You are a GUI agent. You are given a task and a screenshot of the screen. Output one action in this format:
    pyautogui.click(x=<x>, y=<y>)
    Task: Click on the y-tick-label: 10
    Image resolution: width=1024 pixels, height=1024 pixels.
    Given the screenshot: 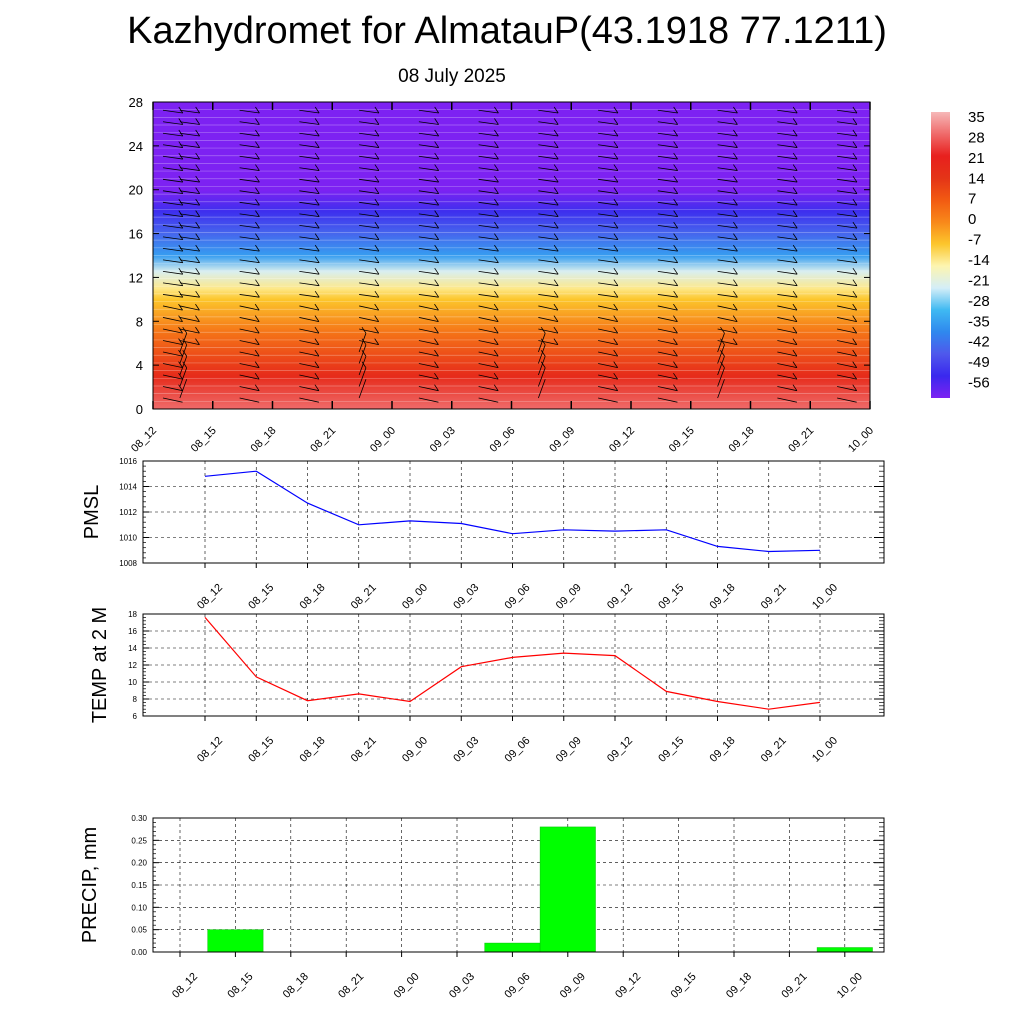 What is the action you would take?
    pyautogui.click(x=132, y=682)
    